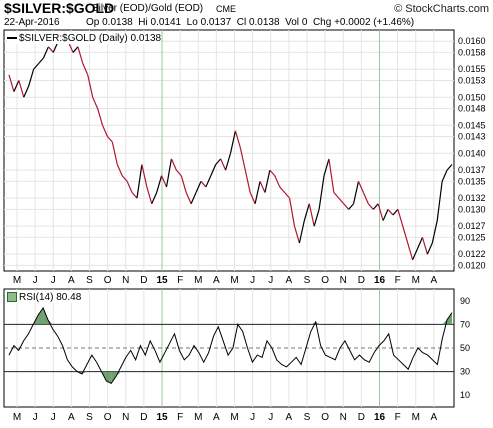 This screenshot has height=428, width=493. What do you see at coordinates (143, 22) in the screenshot?
I see `ohlc-label-high: Hi` at bounding box center [143, 22].